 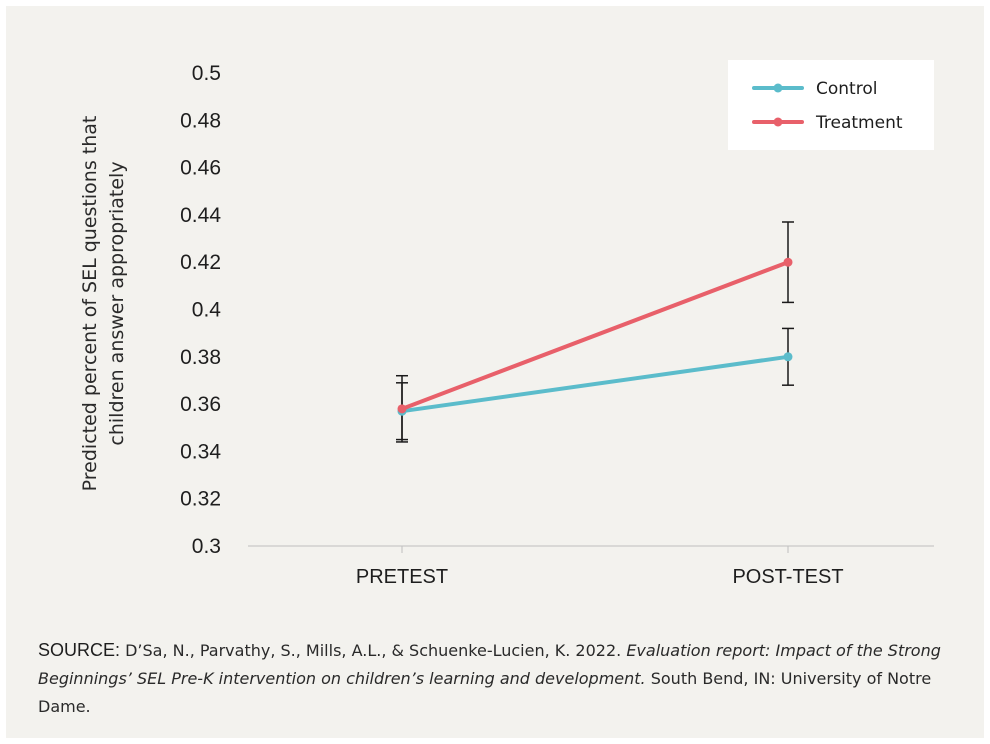 What do you see at coordinates (402, 577) in the screenshot?
I see `x-category-label: PRETEST` at bounding box center [402, 577].